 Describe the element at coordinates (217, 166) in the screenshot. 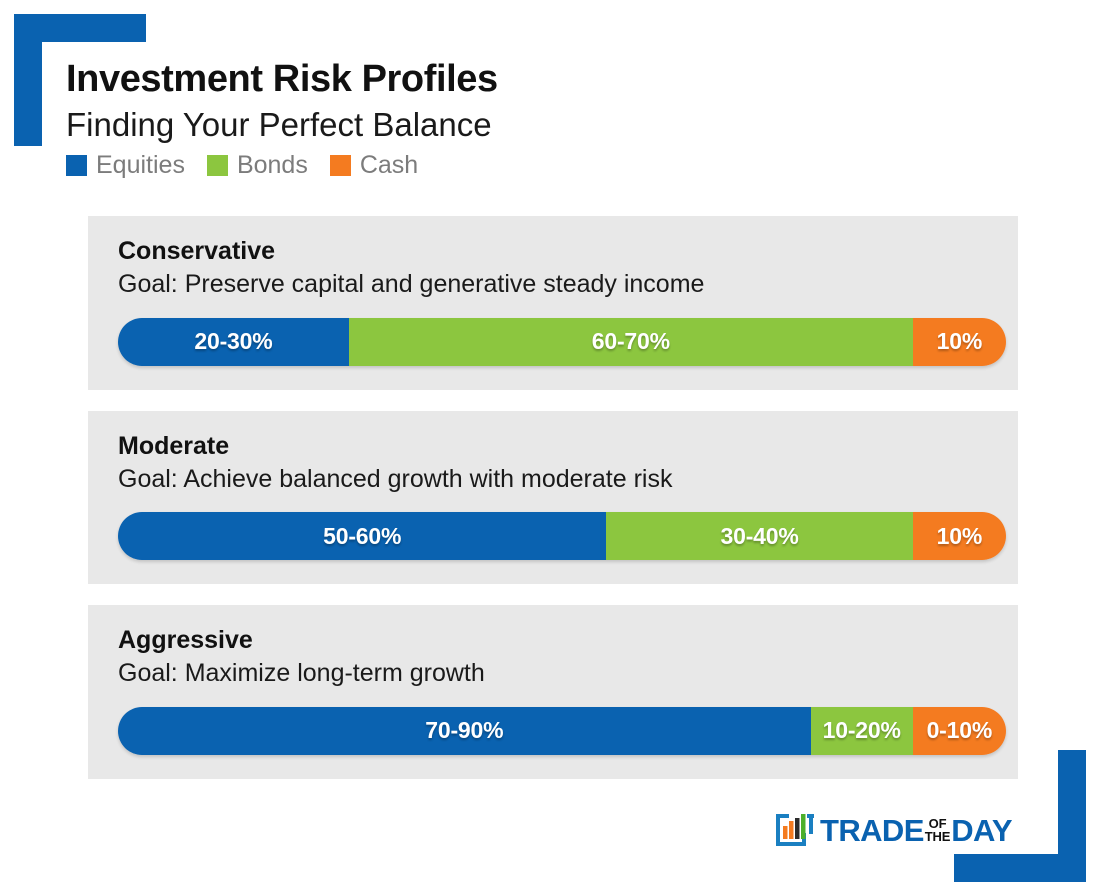

I see `legend-swatch-bonds` at that location.